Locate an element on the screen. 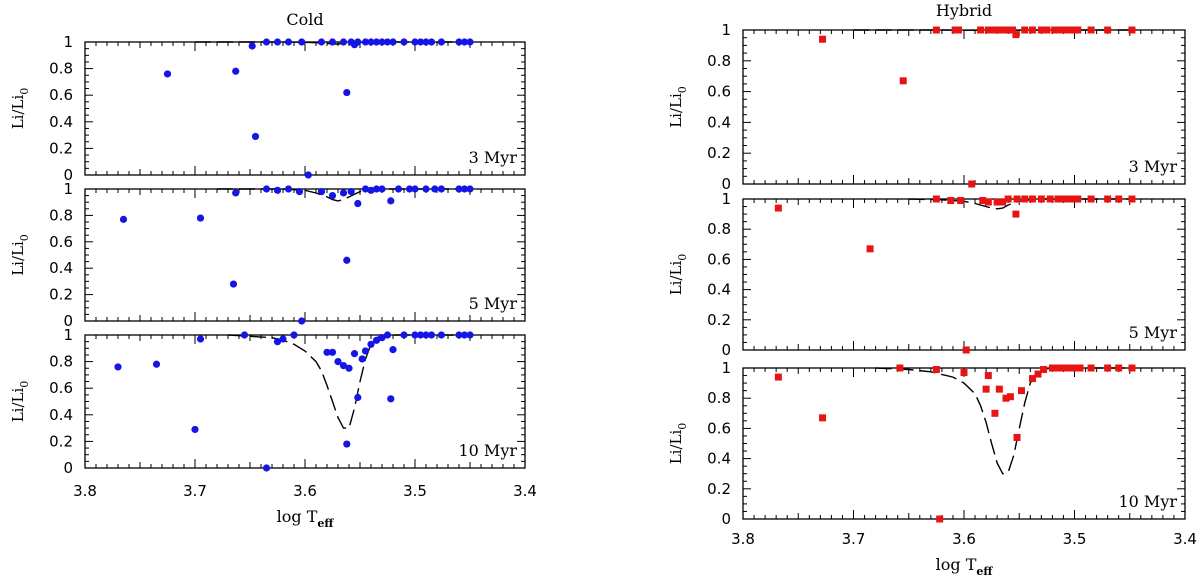 The height and width of the screenshot is (578, 1200). x-tick-label: 3.4 is located at coordinates (525, 491).